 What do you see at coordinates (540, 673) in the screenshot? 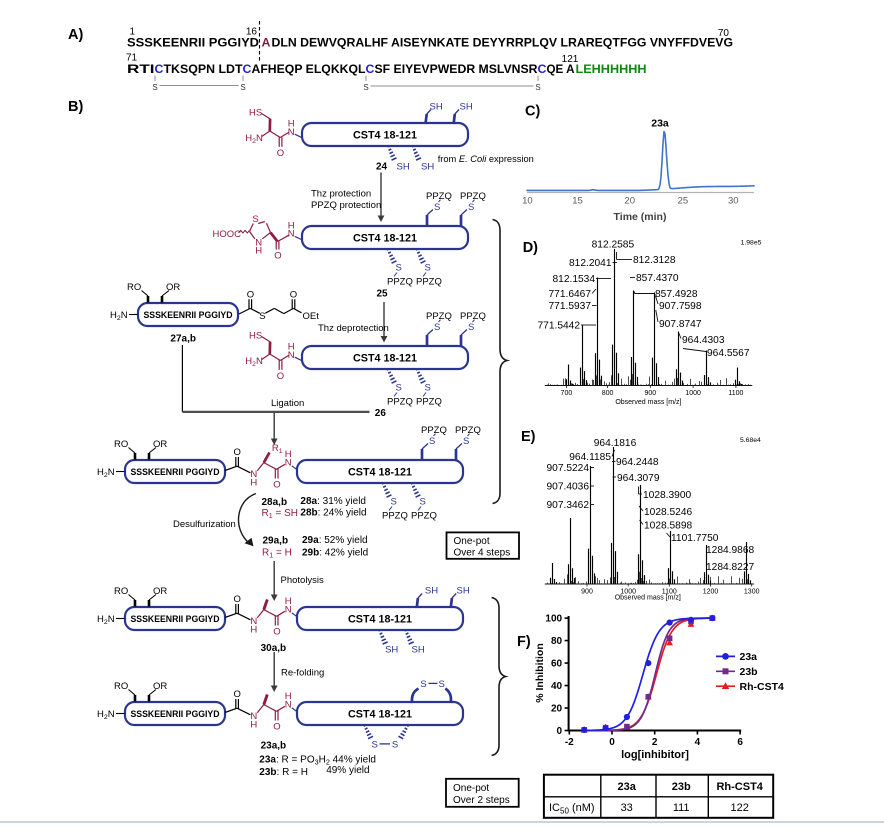
I see `svg-text: % Inhibition` at bounding box center [540, 673].